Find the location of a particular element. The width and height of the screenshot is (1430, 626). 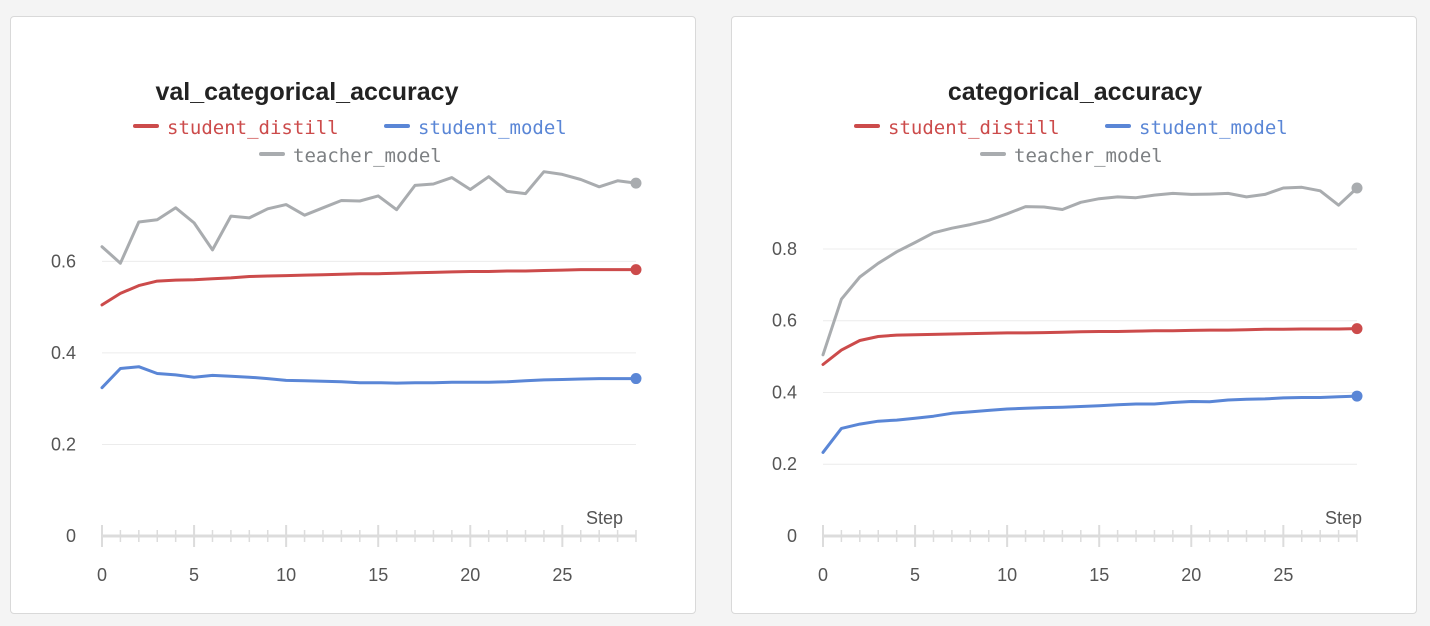

chart-title: categorical_accuracy is located at coordinates (1075, 92).